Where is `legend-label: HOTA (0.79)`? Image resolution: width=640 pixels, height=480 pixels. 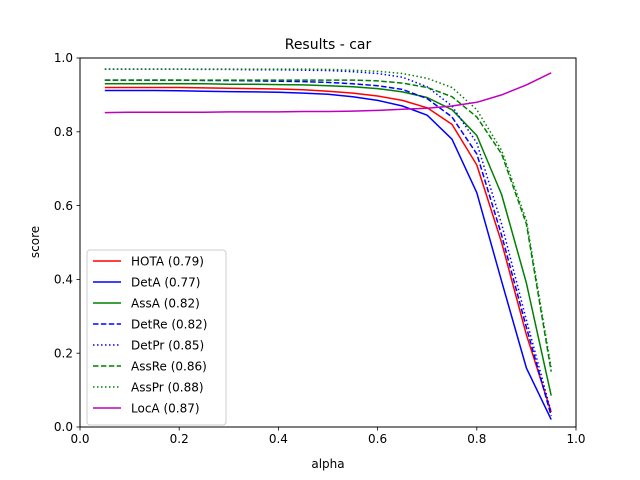 legend-label: HOTA (0.79) is located at coordinates (167, 262).